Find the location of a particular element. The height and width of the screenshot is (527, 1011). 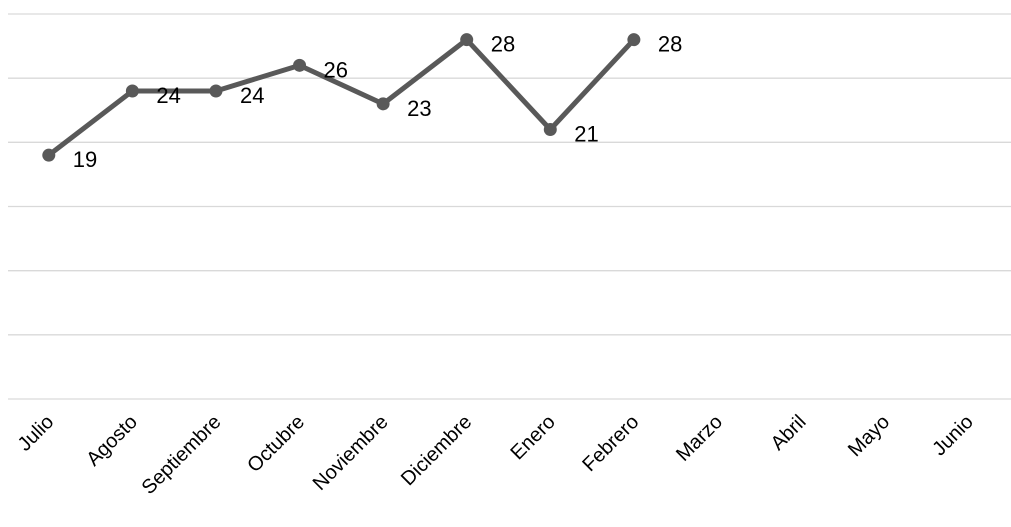

data-label-diciembre: 28 is located at coordinates (503, 44).